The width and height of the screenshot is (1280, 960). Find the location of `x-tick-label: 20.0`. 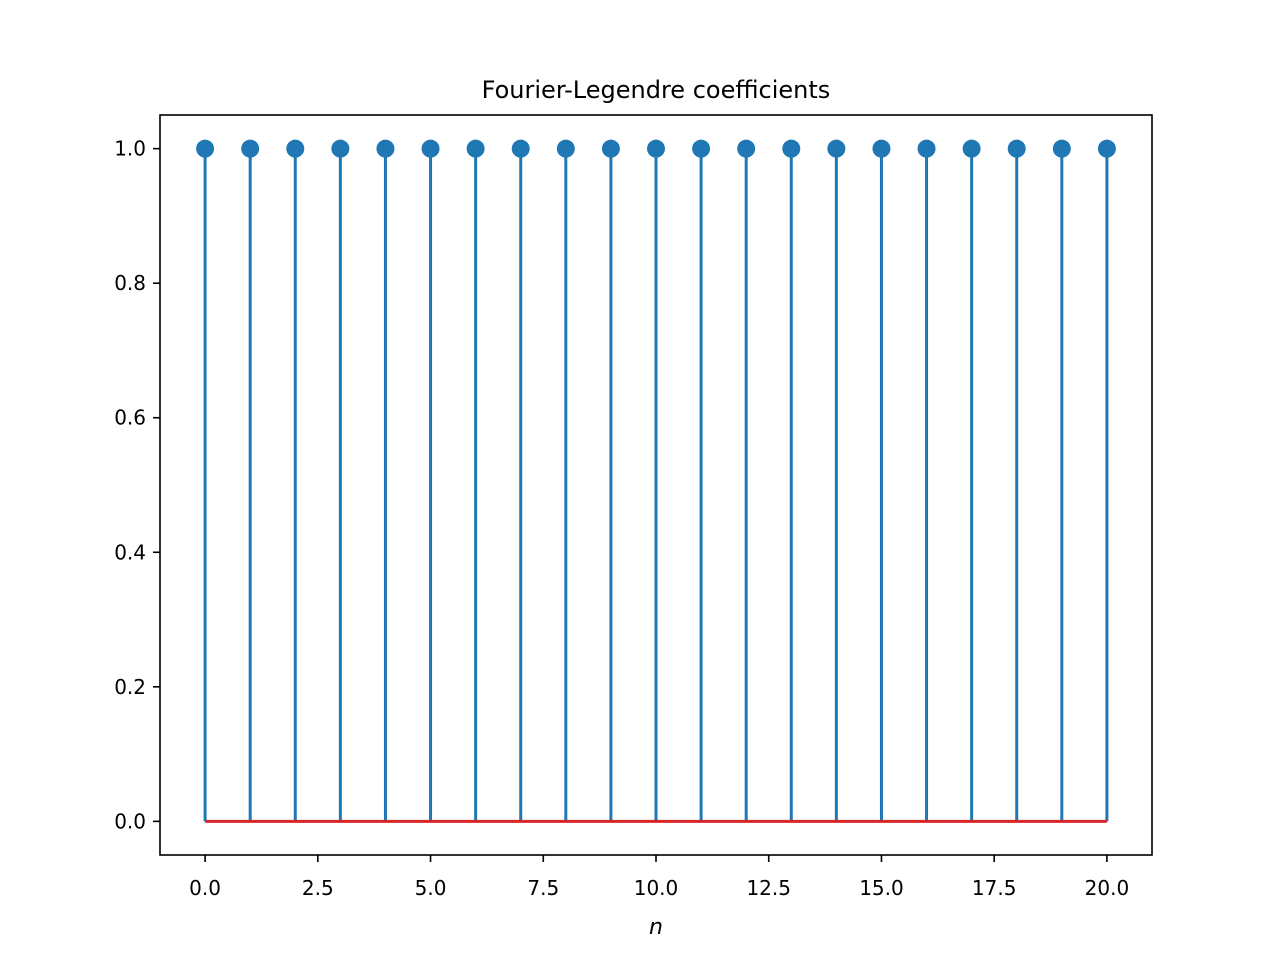

x-tick-label: 20.0 is located at coordinates (1107, 888).